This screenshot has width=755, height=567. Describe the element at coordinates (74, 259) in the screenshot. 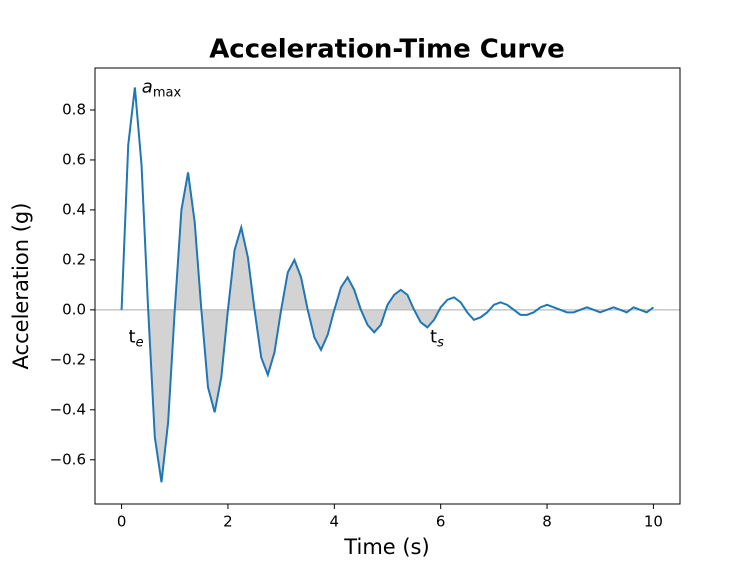

I see `y-tick-label: 0.2` at that location.